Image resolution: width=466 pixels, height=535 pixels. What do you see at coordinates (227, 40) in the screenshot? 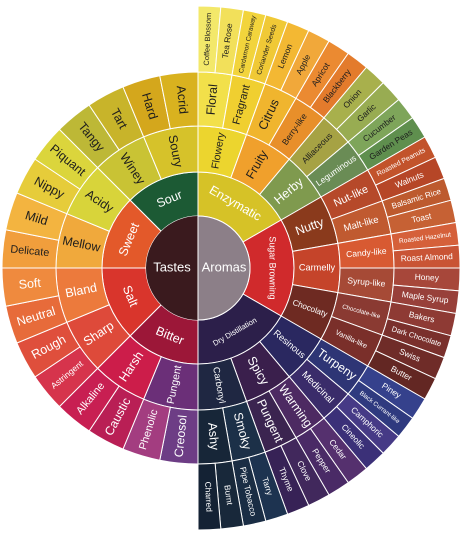
I see `aroma-tip-label-tea-rose: Tea Rose` at bounding box center [227, 40].